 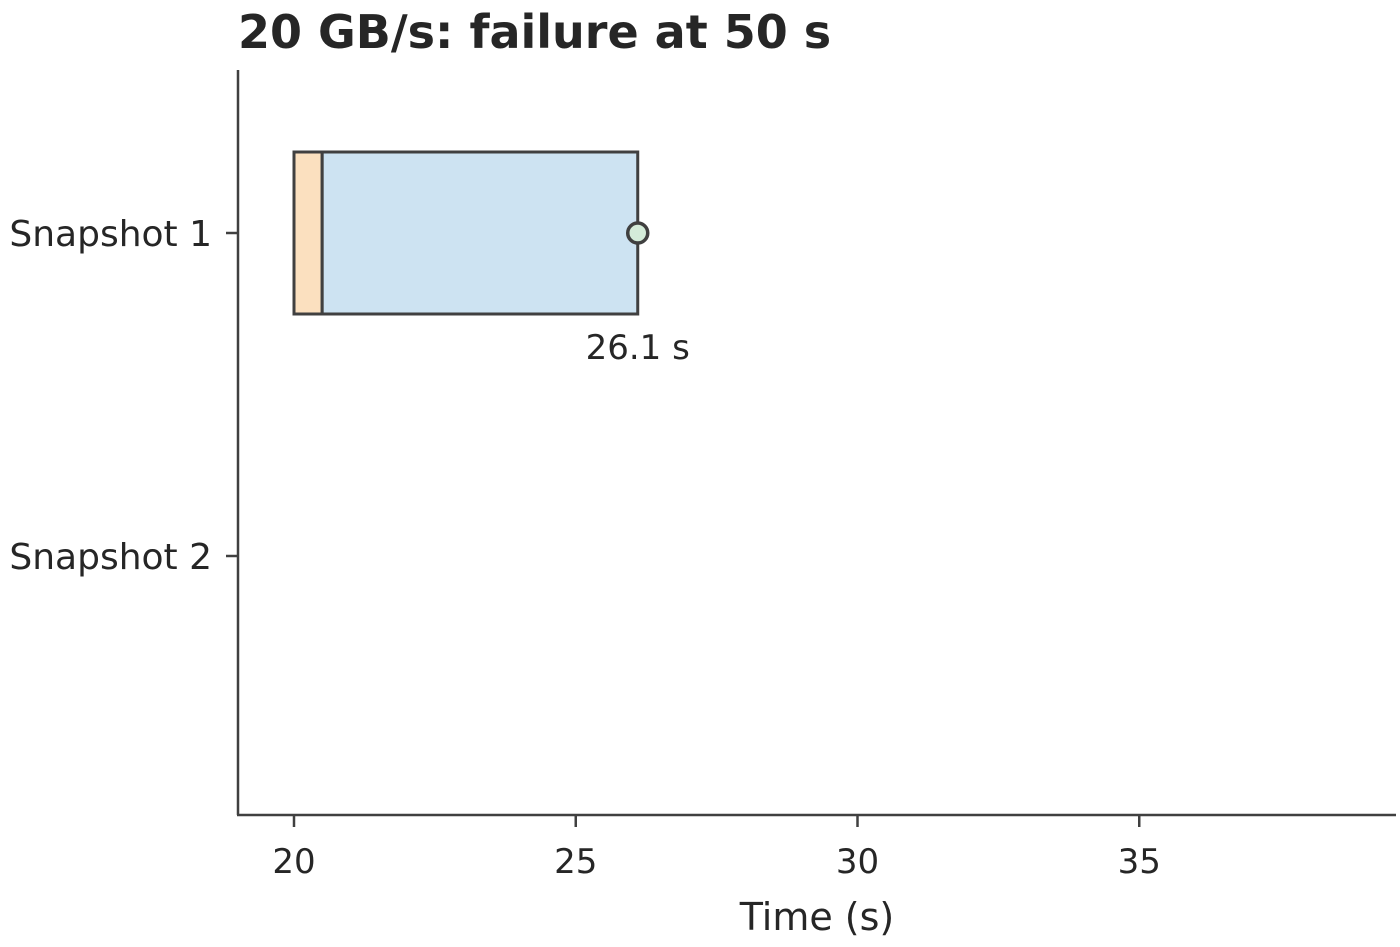 I want to click on chart-title: 20 GB/s: failure at 50 s, so click(x=534, y=32).